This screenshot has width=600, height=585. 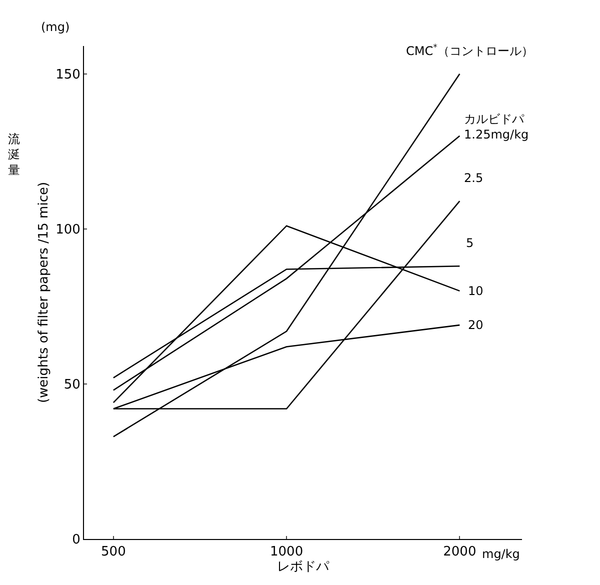 What do you see at coordinates (303, 567) in the screenshot?
I see `x-axis-title: レボドパ` at bounding box center [303, 567].